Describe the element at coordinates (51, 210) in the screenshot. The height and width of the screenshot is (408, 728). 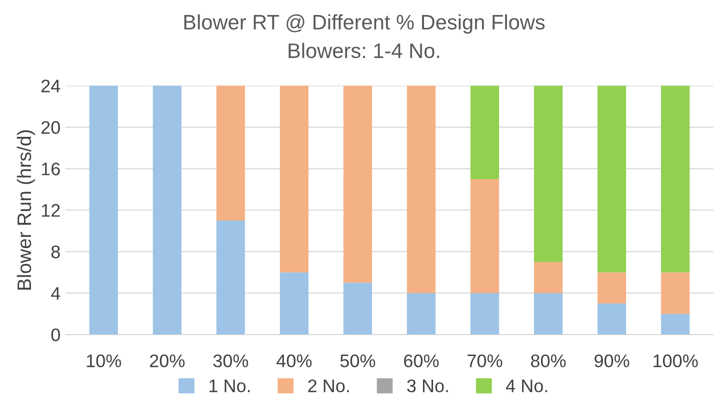
I see `y-tick-label: 12` at that location.